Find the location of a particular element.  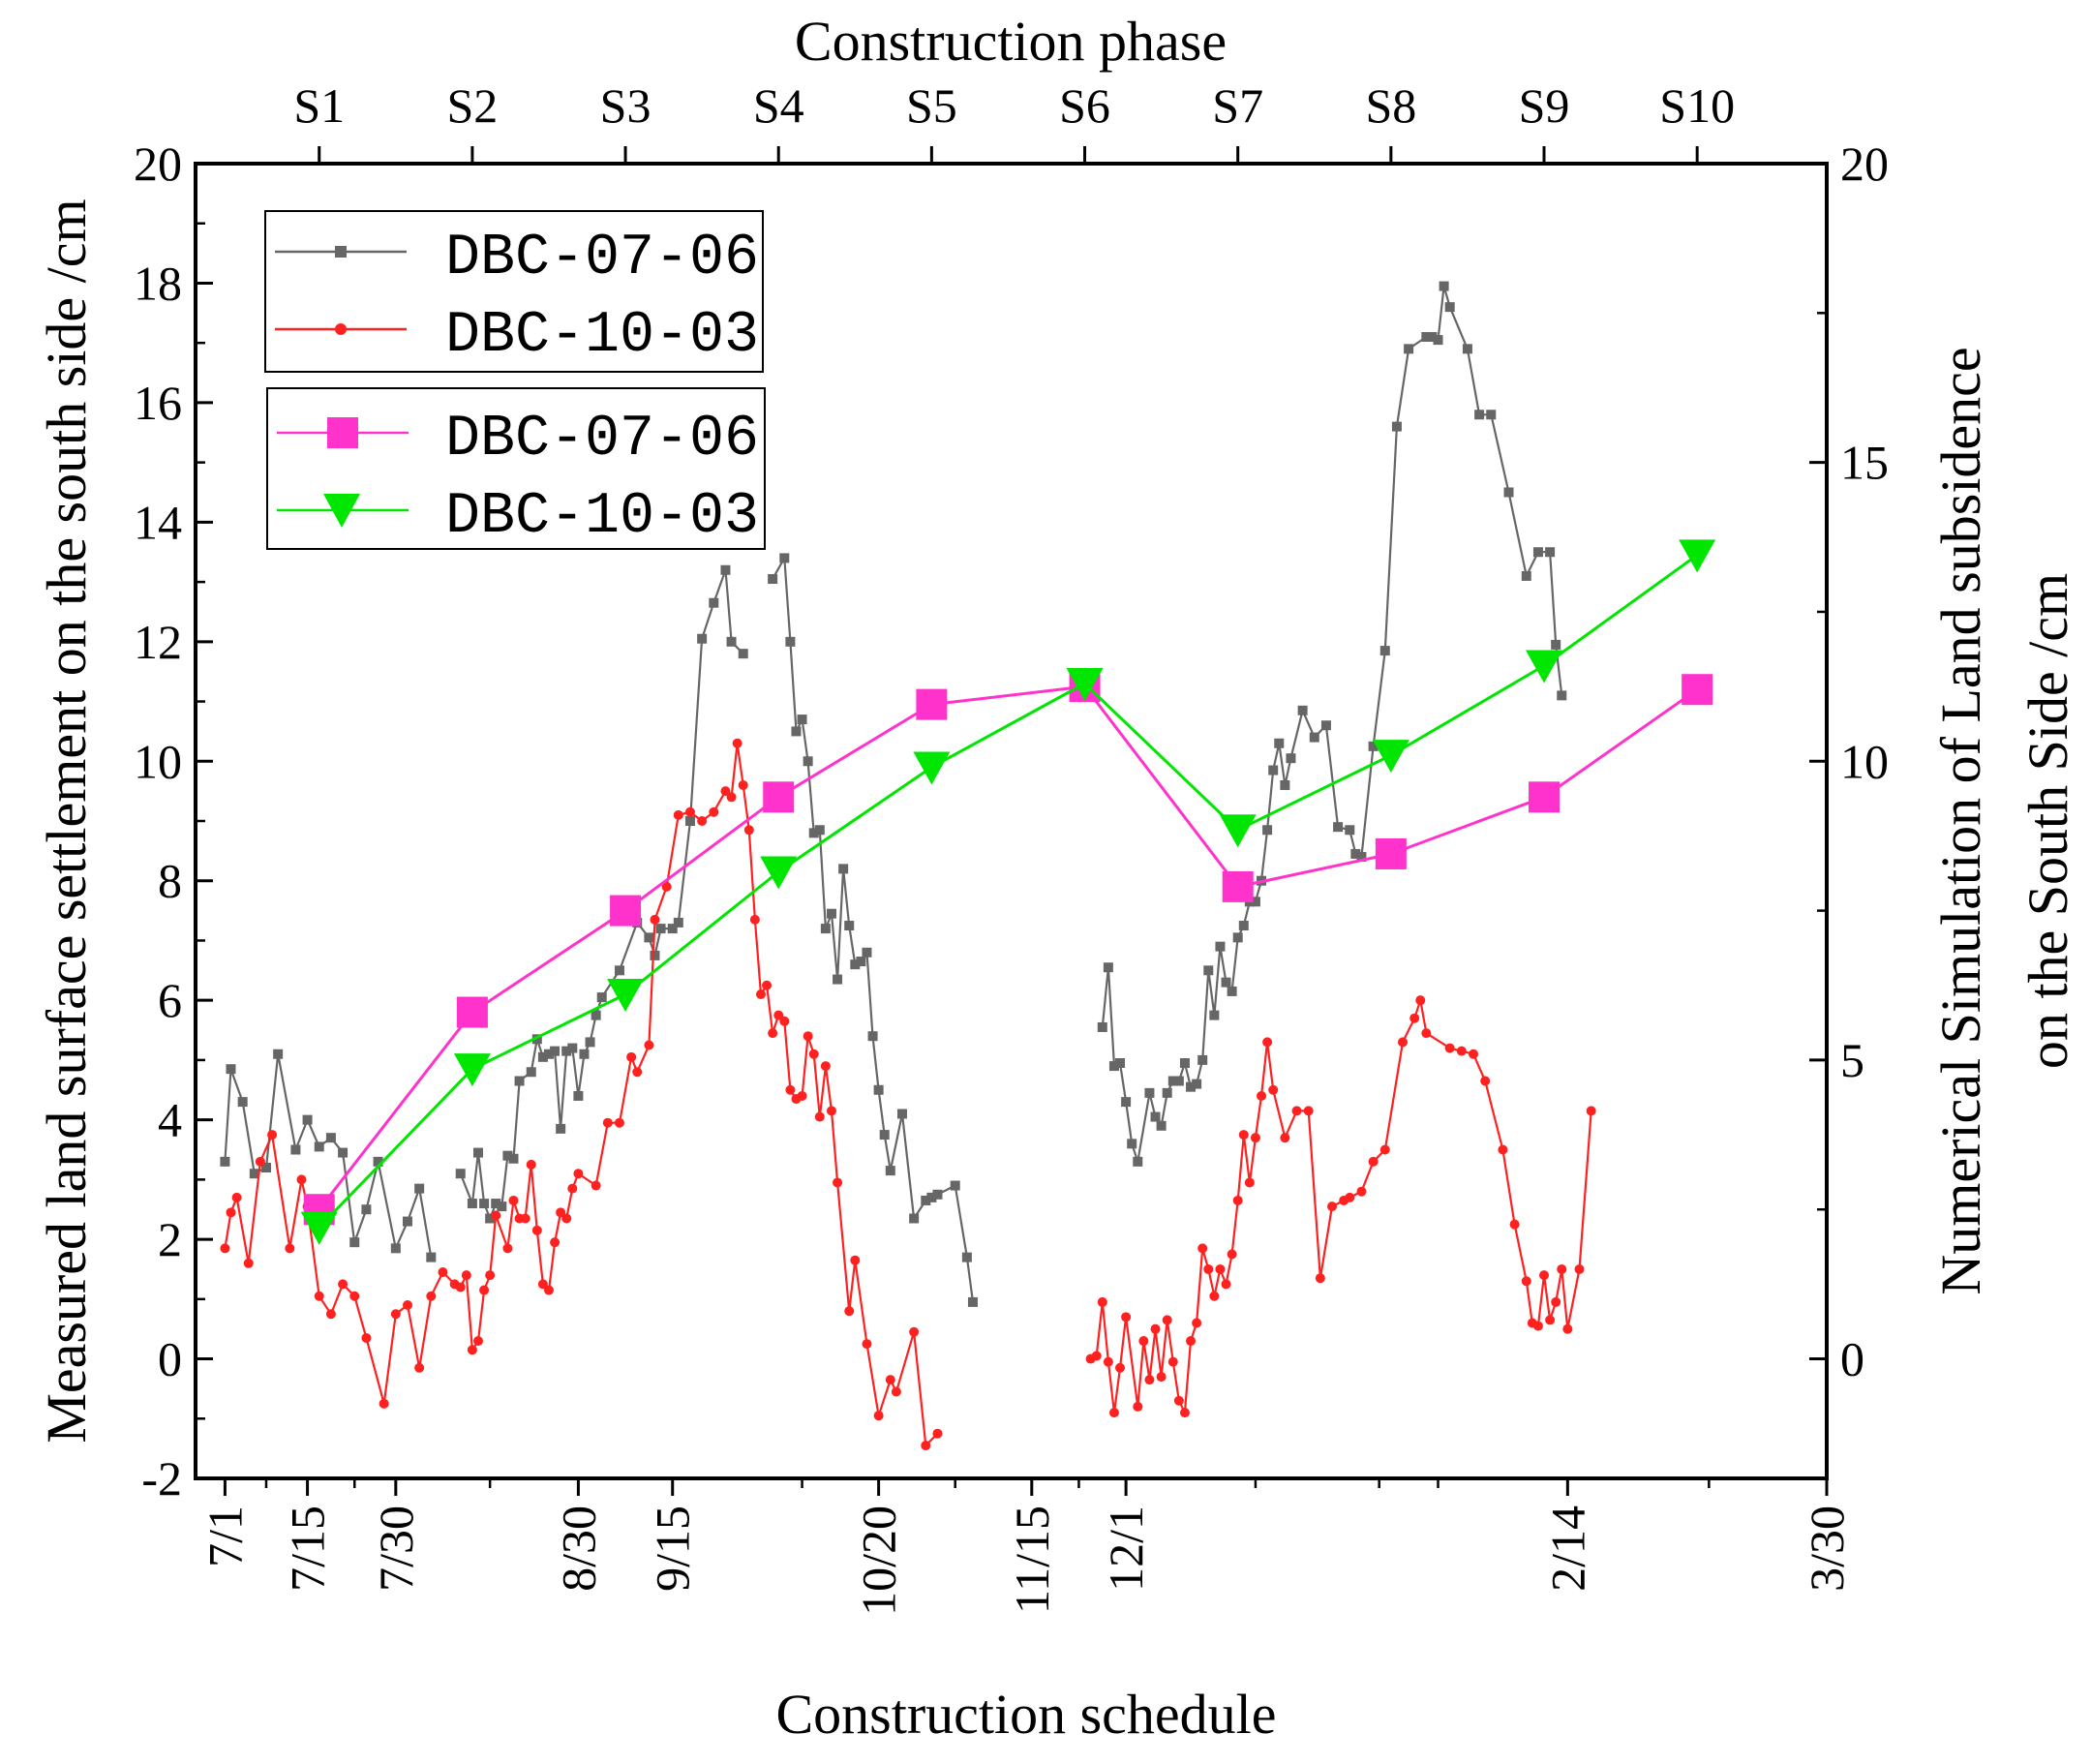

phase-label: S2 is located at coordinates (472, 105).